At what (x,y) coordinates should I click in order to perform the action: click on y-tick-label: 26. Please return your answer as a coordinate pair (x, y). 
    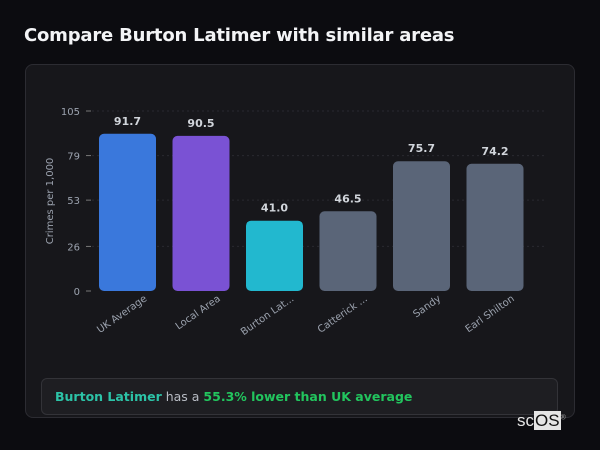
    Looking at the image, I should click on (73, 247).